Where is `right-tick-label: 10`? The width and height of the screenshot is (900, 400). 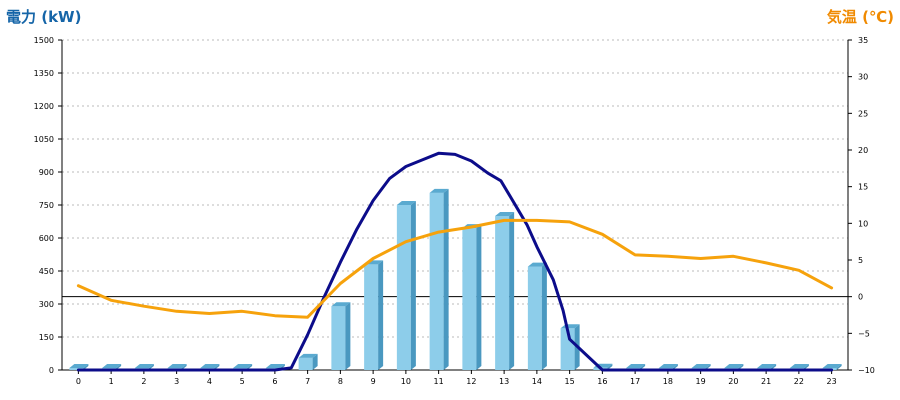 right-tick-label: 10 is located at coordinates (863, 223).